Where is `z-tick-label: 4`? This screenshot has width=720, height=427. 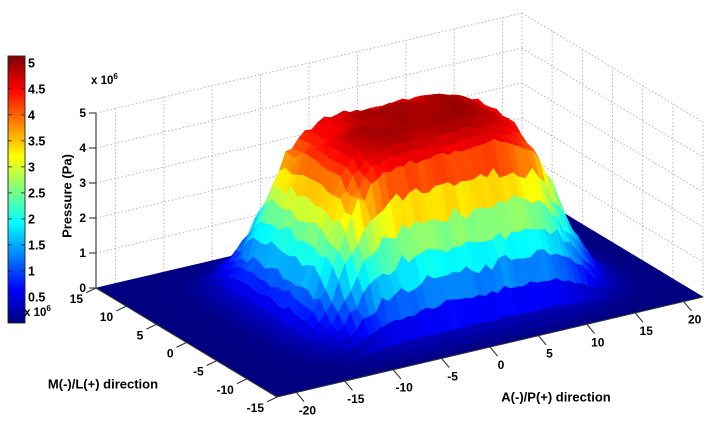 z-tick-label: 4 is located at coordinates (82, 148).